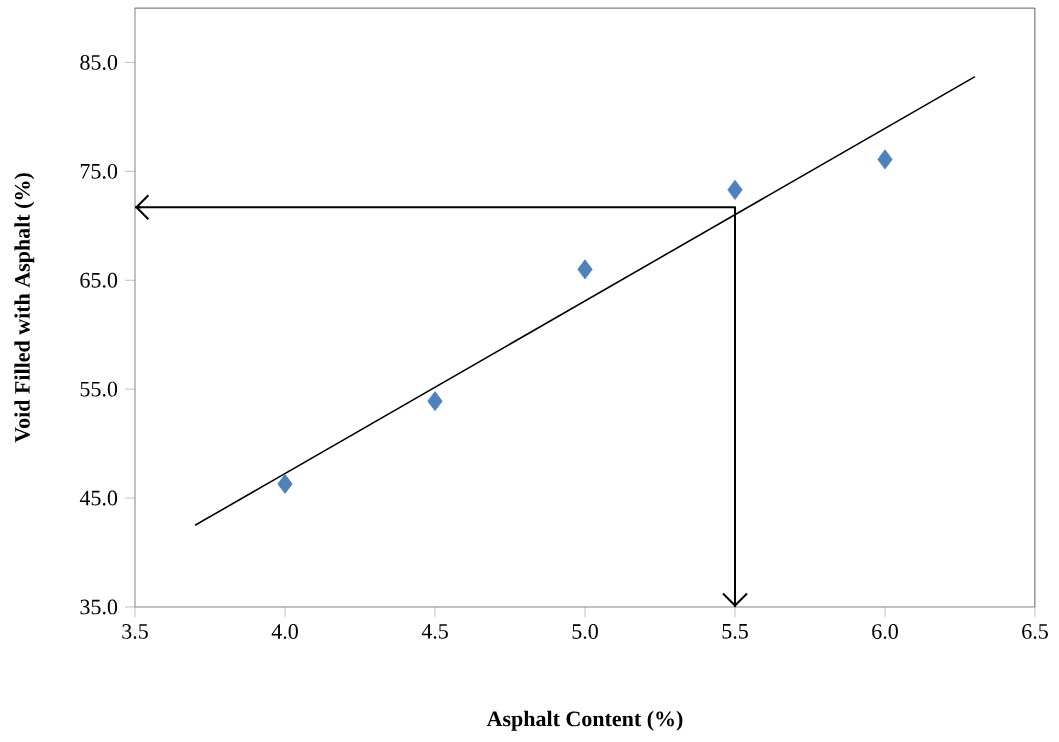 This screenshot has height=742, width=1059. Describe the element at coordinates (284, 631) in the screenshot. I see `x-tick-label: 4.0` at that location.